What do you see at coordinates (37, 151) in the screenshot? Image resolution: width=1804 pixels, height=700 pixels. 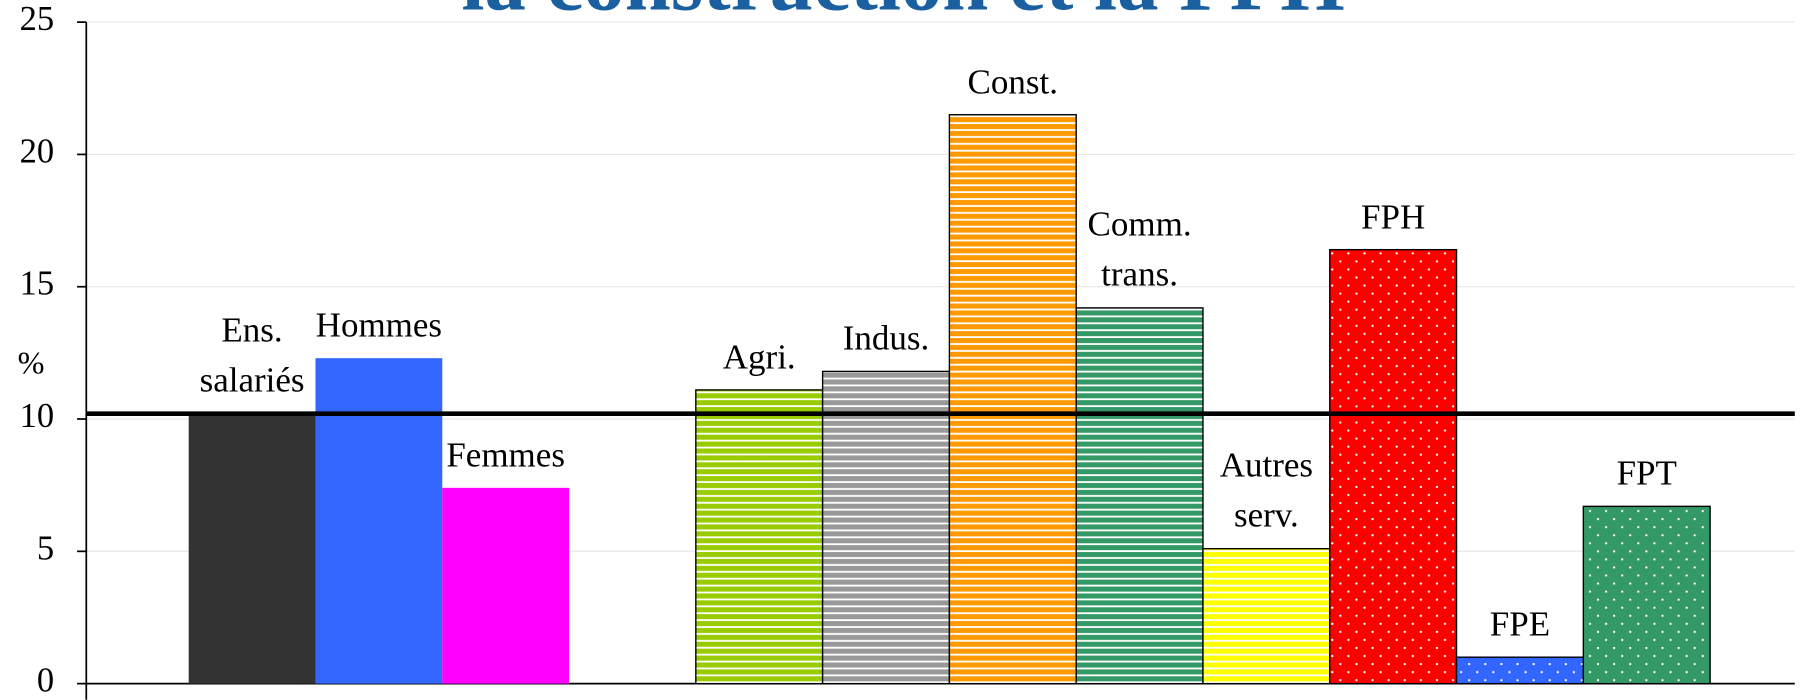 I see `y-tick-label: 20` at bounding box center [37, 151].